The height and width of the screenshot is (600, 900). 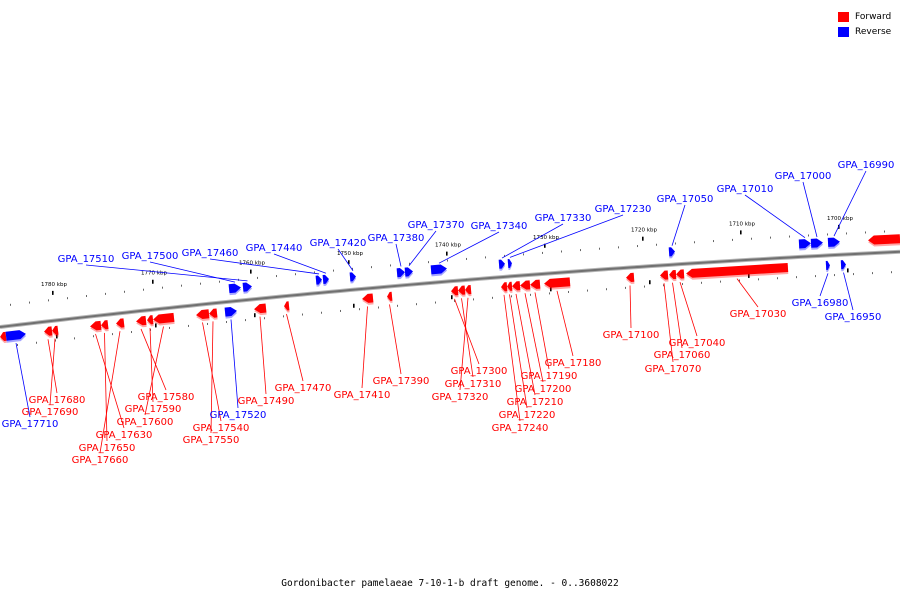 What do you see at coordinates (685, 199) in the screenshot?
I see `label-gpa-17050: GPA_17050` at bounding box center [685, 199].